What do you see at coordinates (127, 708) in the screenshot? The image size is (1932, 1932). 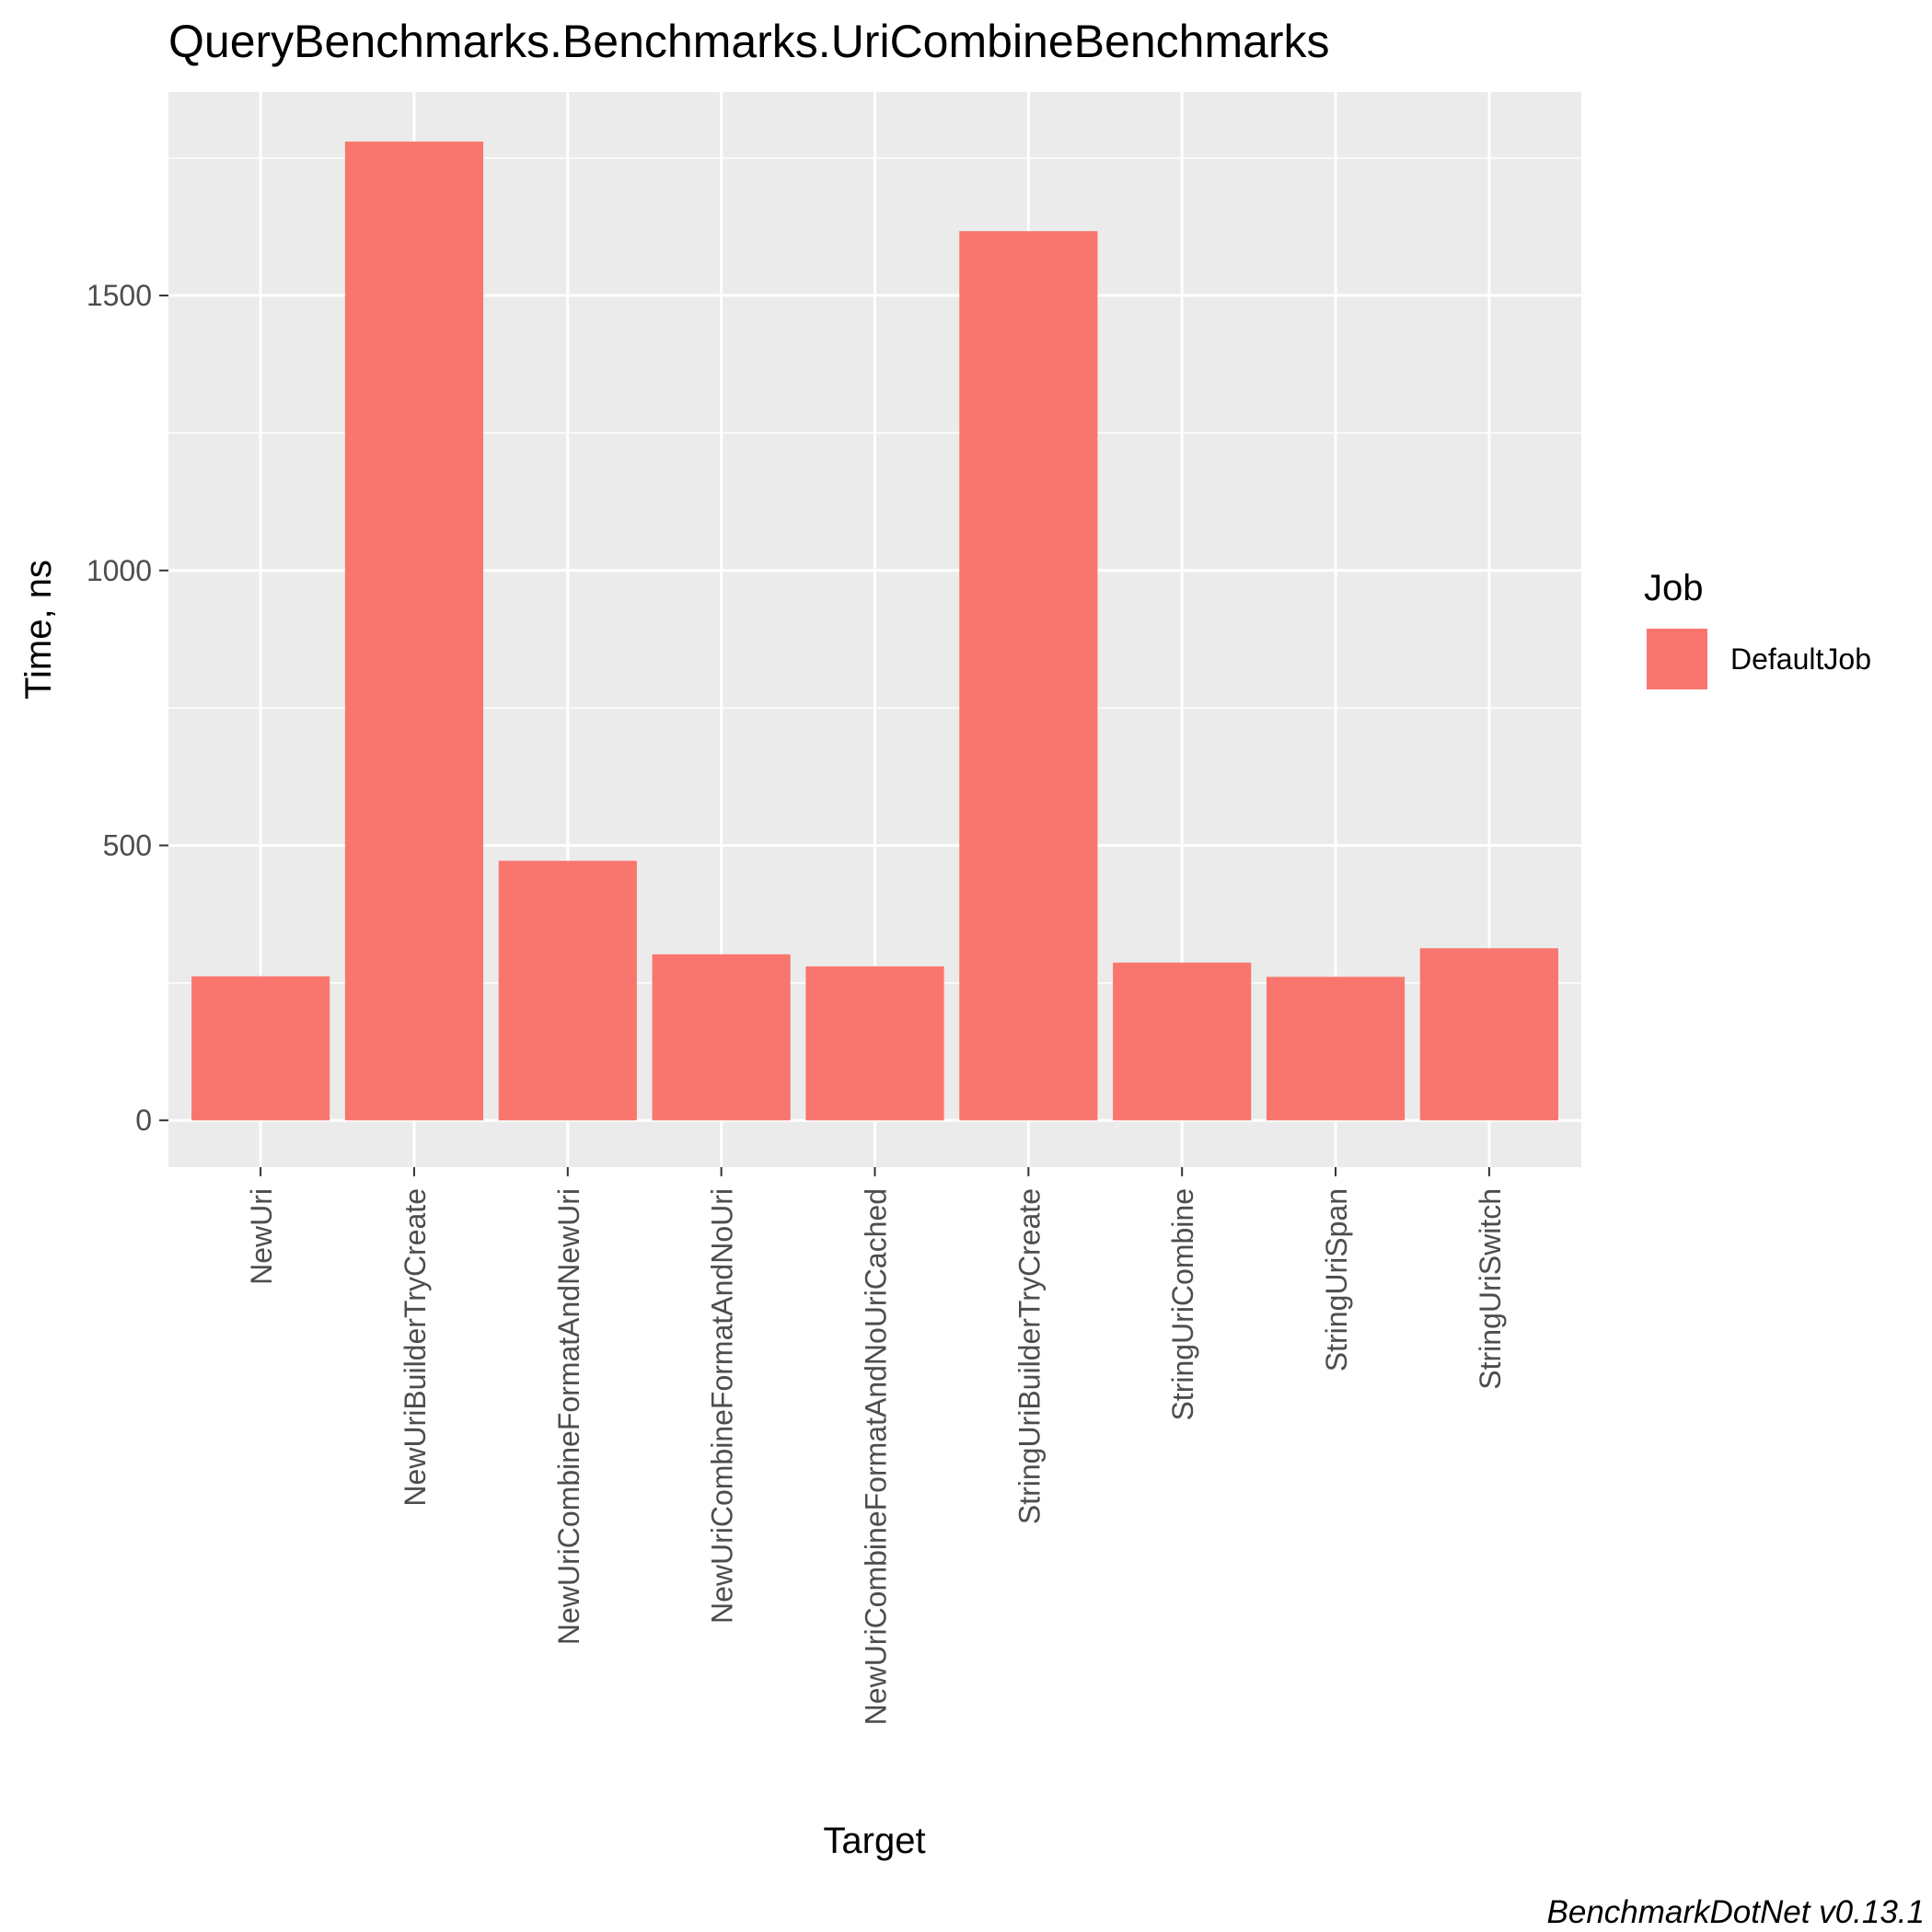 I see `y-axis-ticks: 0 500 1000 1500` at bounding box center [127, 708].